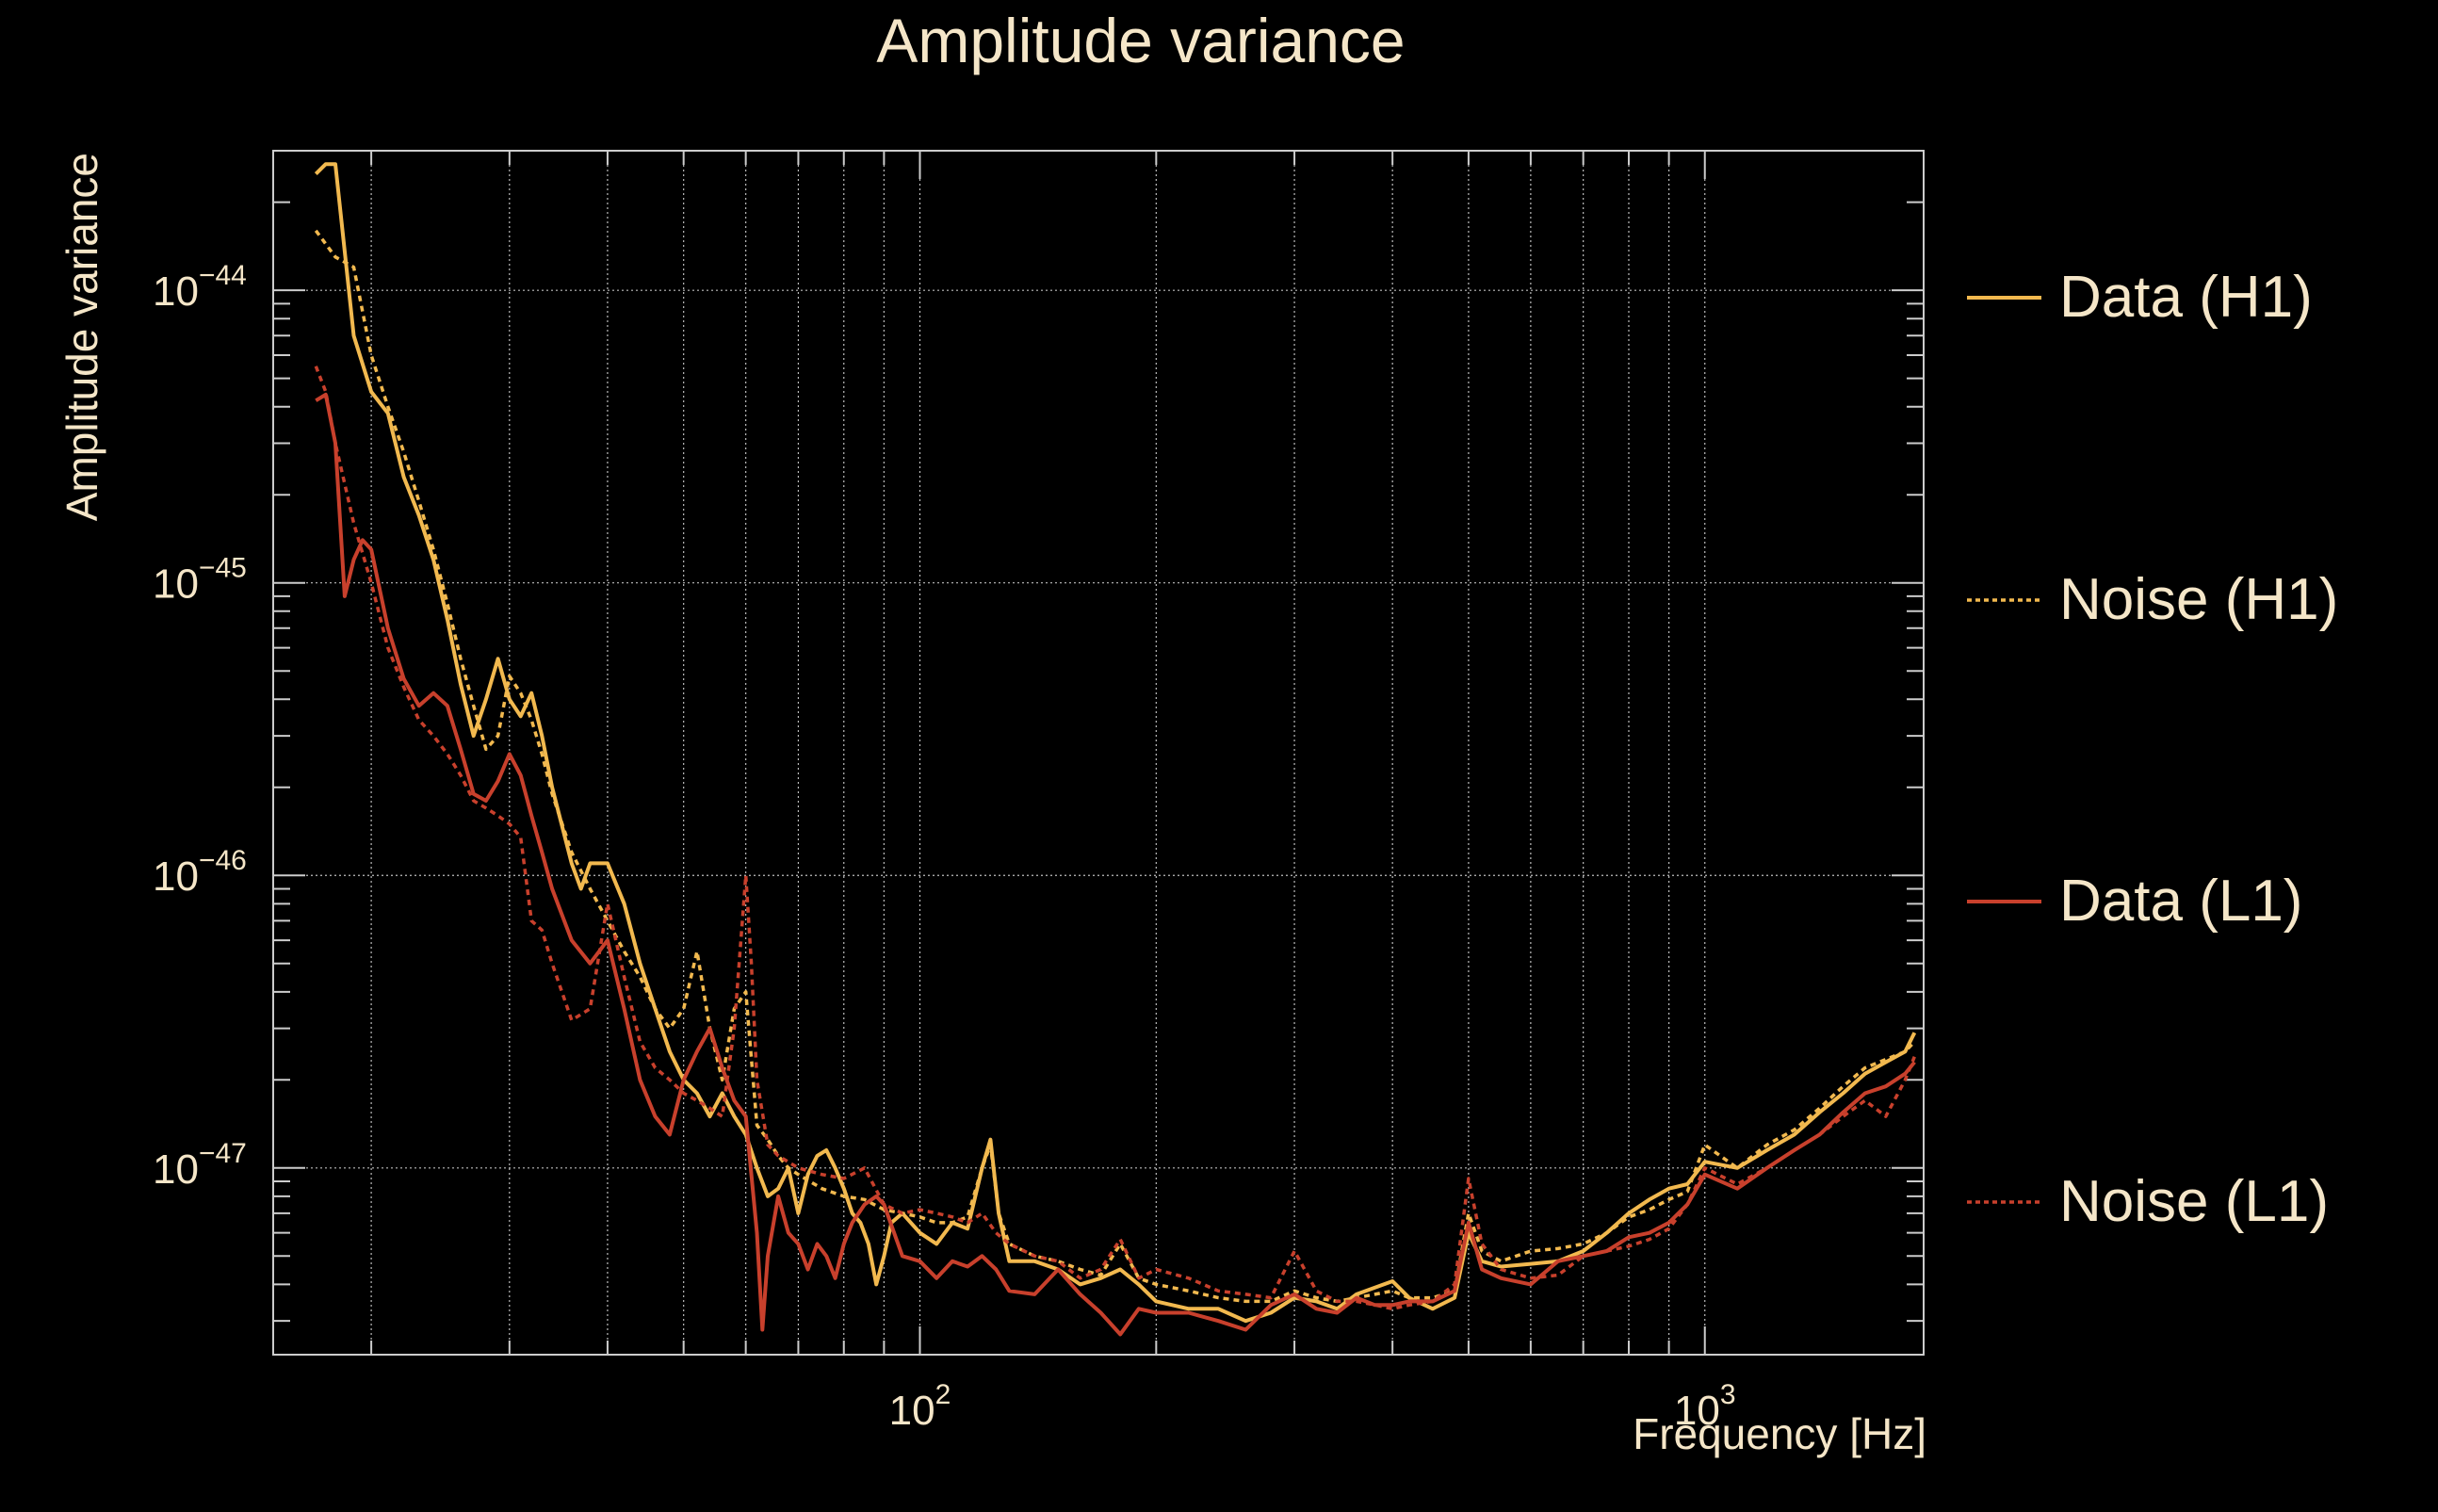  Describe the element at coordinates (200, 1165) in the screenshot. I see `y-tick-label: 10−47` at that location.